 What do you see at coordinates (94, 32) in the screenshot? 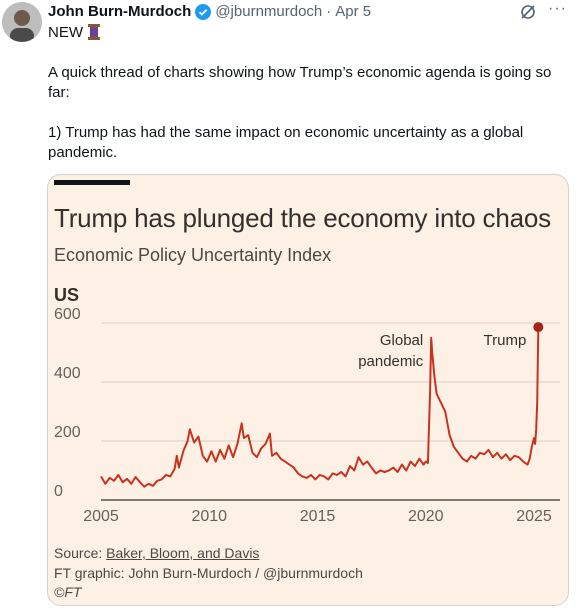
I see `thread-spool-icon` at bounding box center [94, 32].